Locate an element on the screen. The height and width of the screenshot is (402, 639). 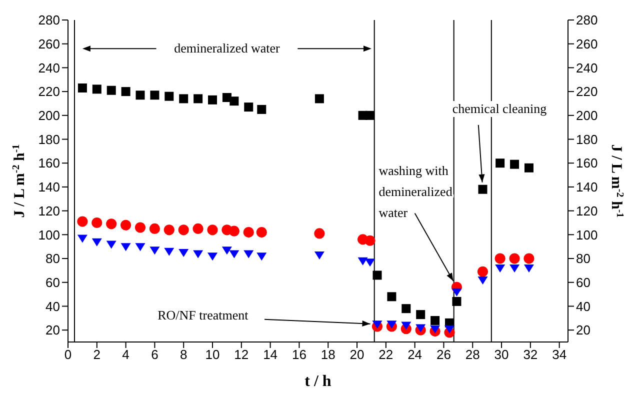
y-tick-label: 40 is located at coordinates (53, 306).